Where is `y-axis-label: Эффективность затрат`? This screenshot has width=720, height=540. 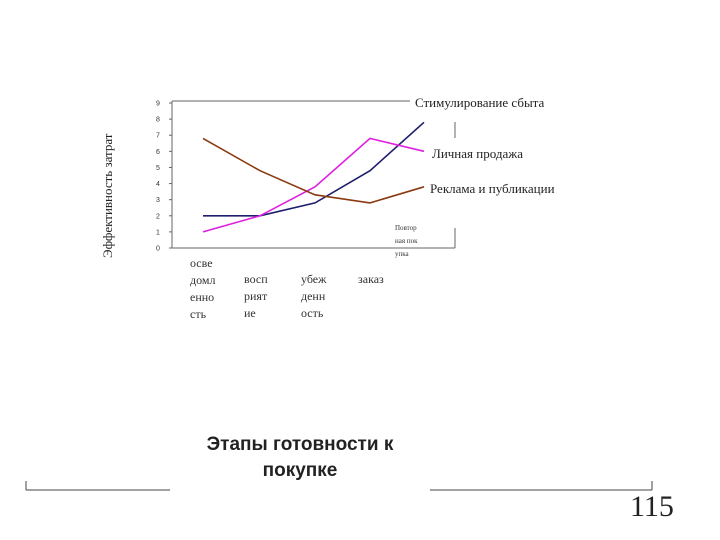 y-axis-label: Эффективность затрат is located at coordinates (107, 195).